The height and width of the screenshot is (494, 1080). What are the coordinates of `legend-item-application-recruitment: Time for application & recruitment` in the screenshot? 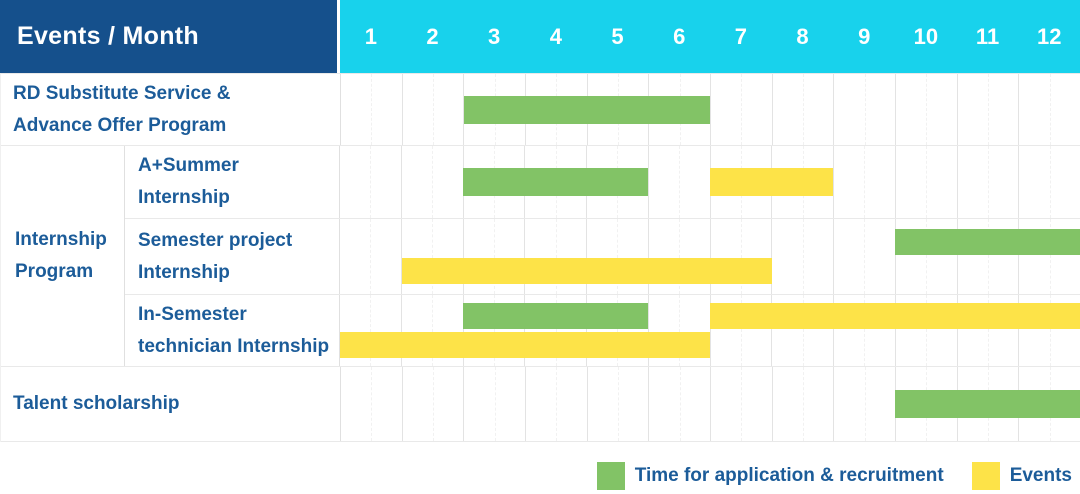 It's located at (770, 476).